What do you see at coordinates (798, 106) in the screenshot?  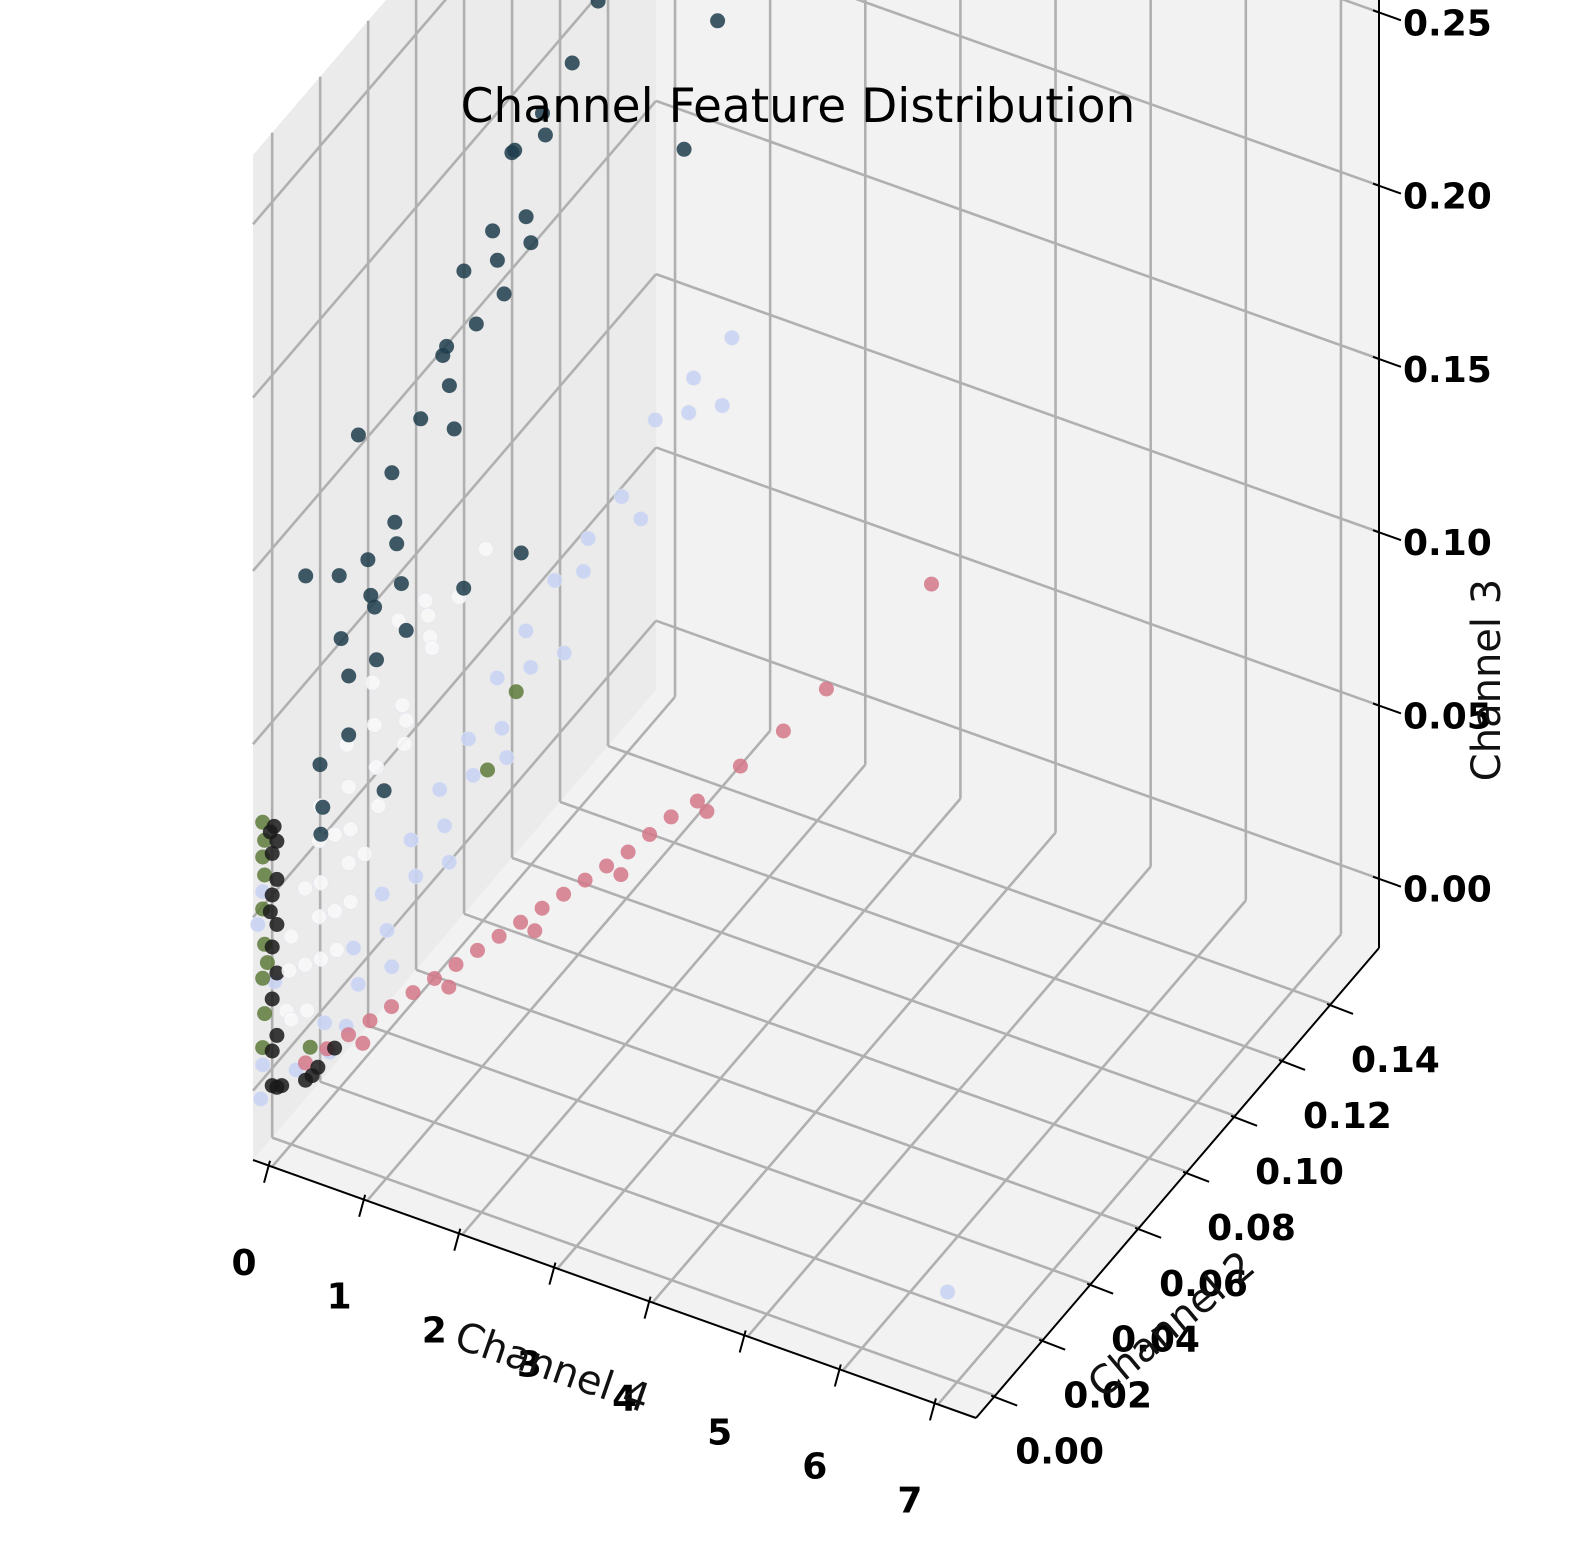 I see `chart-title: Channel Feature Distribution` at bounding box center [798, 106].